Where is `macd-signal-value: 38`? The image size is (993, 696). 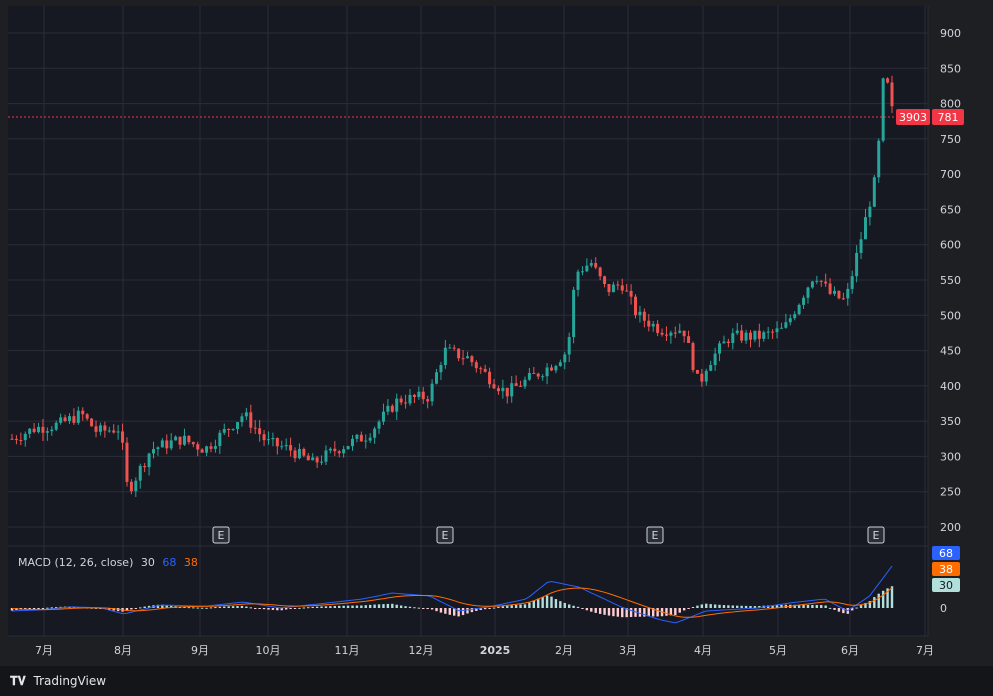
macd-signal-value: 38 is located at coordinates (190, 562).